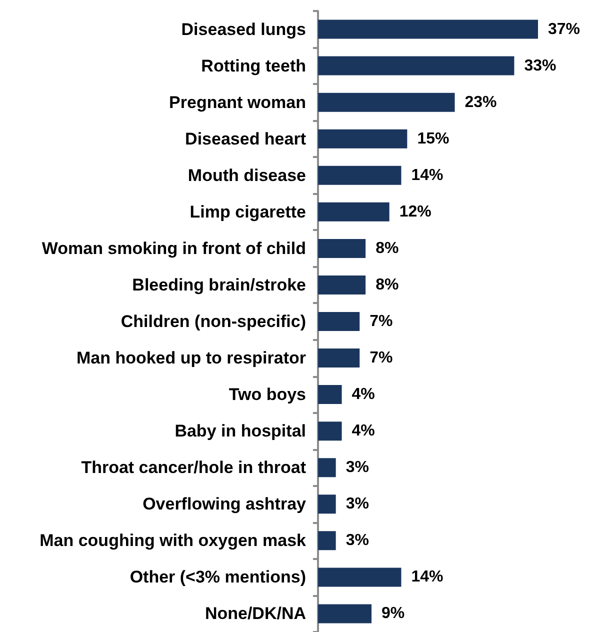 This screenshot has width=590, height=632. I want to click on y-tick-label: Diseased heart, so click(245, 138).